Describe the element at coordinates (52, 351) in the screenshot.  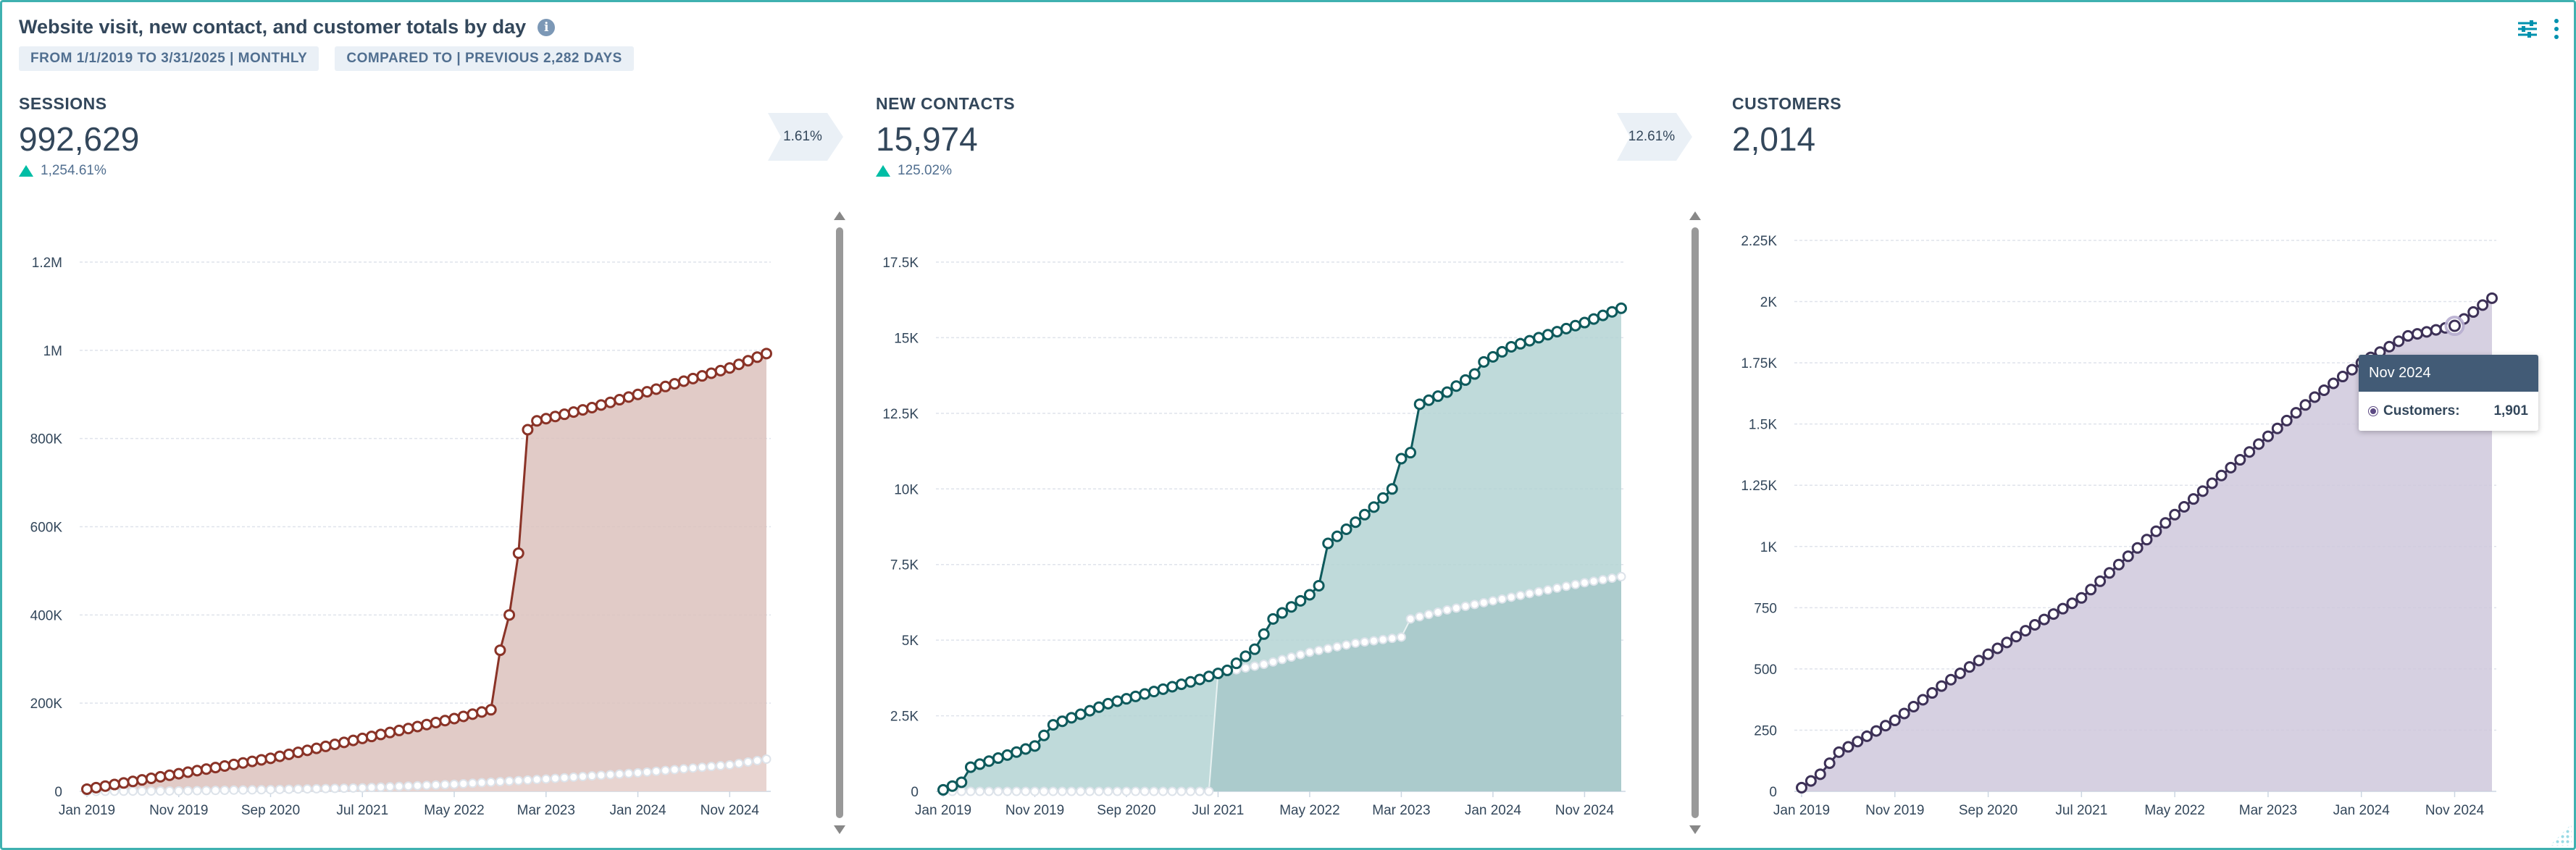
I see `y-tick-label: 1M` at that location.